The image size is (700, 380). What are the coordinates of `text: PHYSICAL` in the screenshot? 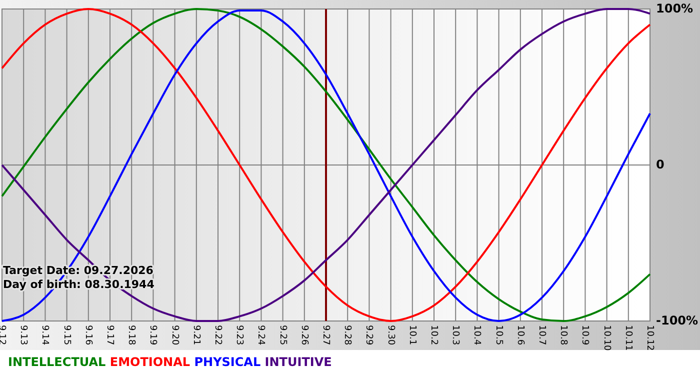 It's located at (225, 362).